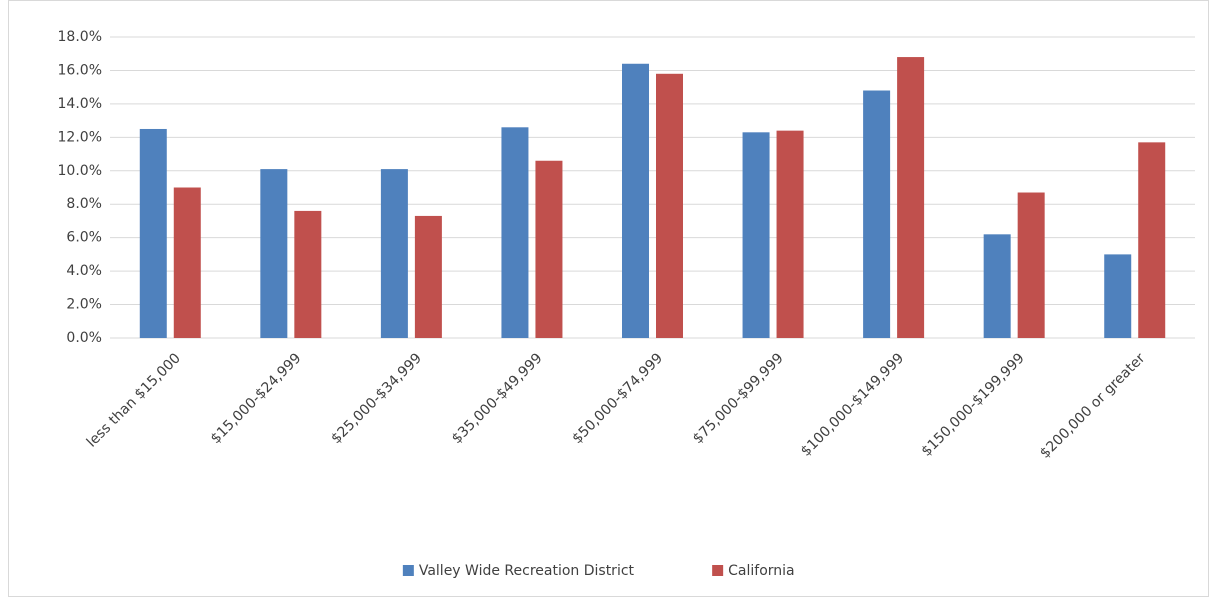 This screenshot has height=602, width=1210. Describe the element at coordinates (80, 37) in the screenshot. I see `y-tick-label: 18.0%` at that location.